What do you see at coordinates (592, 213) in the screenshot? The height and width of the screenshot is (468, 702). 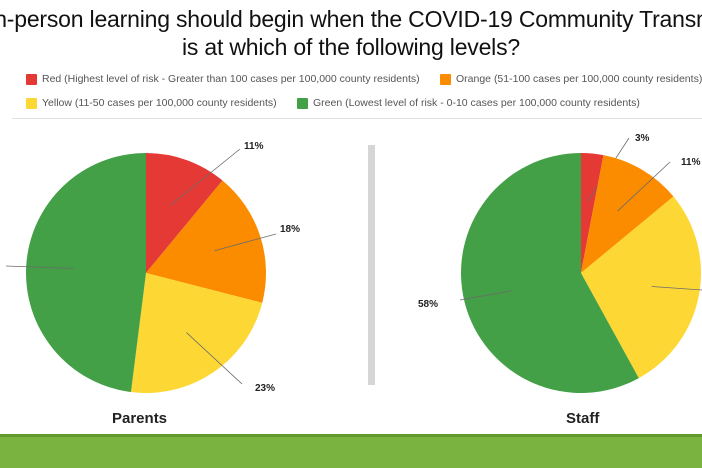 I see `staff-slice-red` at bounding box center [592, 213].